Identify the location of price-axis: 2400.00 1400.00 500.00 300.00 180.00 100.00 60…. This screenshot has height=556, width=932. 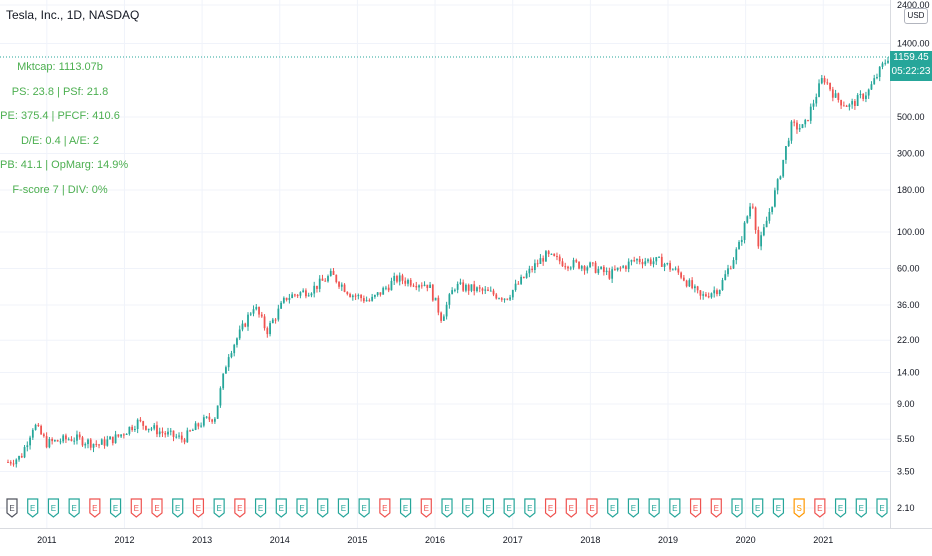
(911, 264).